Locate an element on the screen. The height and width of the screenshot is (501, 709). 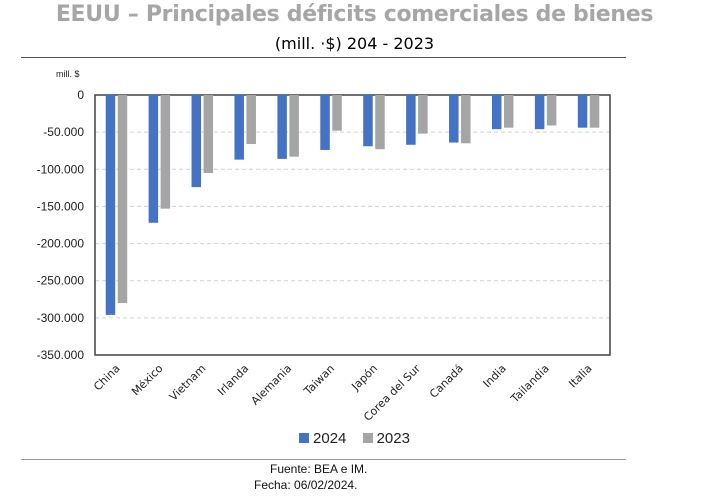
y-tick-label: -100.000 is located at coordinates (61, 169).